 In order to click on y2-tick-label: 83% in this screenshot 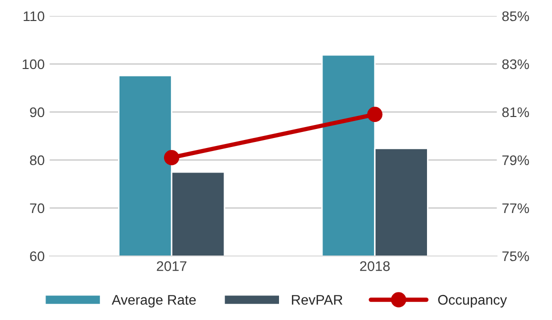, I will do `click(515, 64)`.